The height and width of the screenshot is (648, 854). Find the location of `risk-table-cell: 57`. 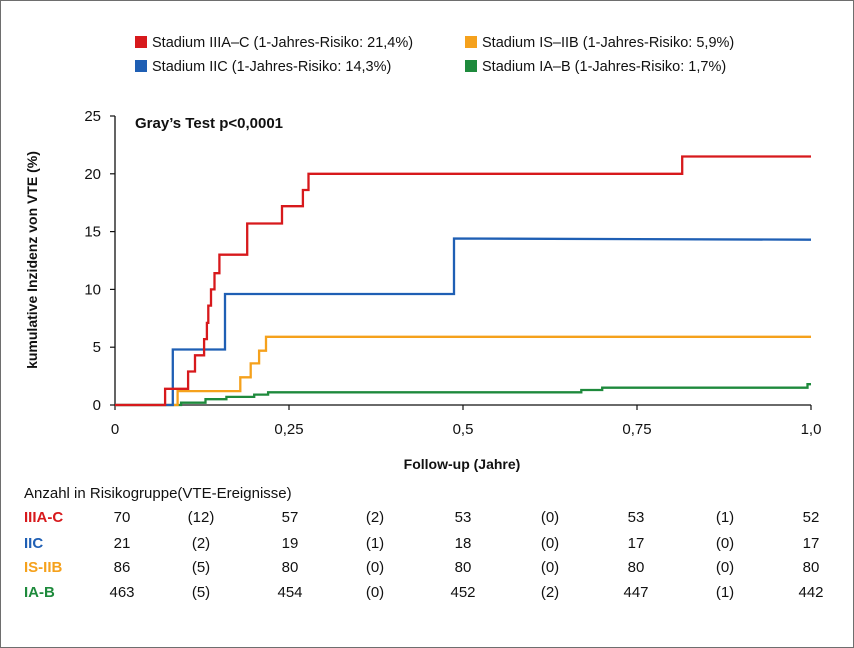

risk-table-cell: 57 is located at coordinates (290, 517).